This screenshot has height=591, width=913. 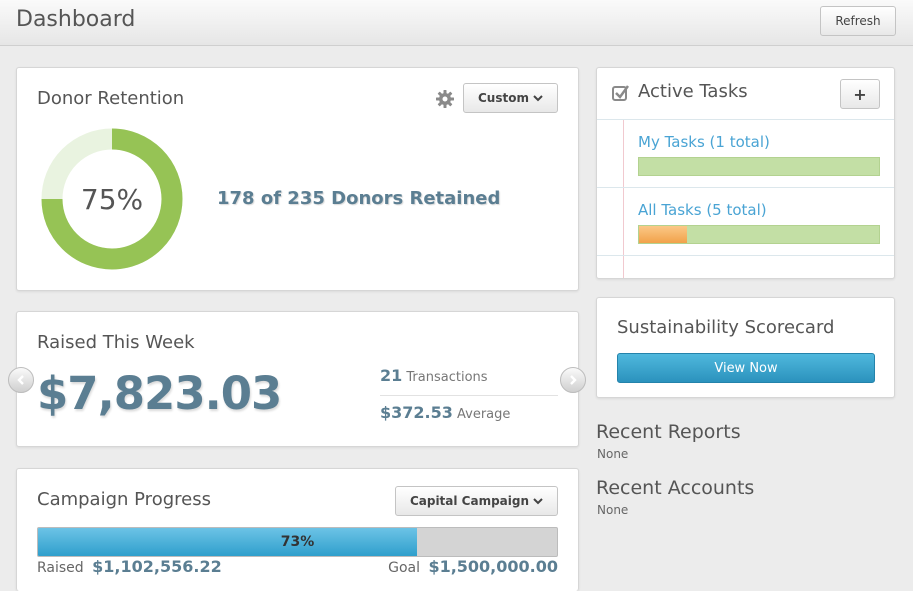 What do you see at coordinates (116, 342) in the screenshot?
I see `raised-this-week-title: Raised This Week` at bounding box center [116, 342].